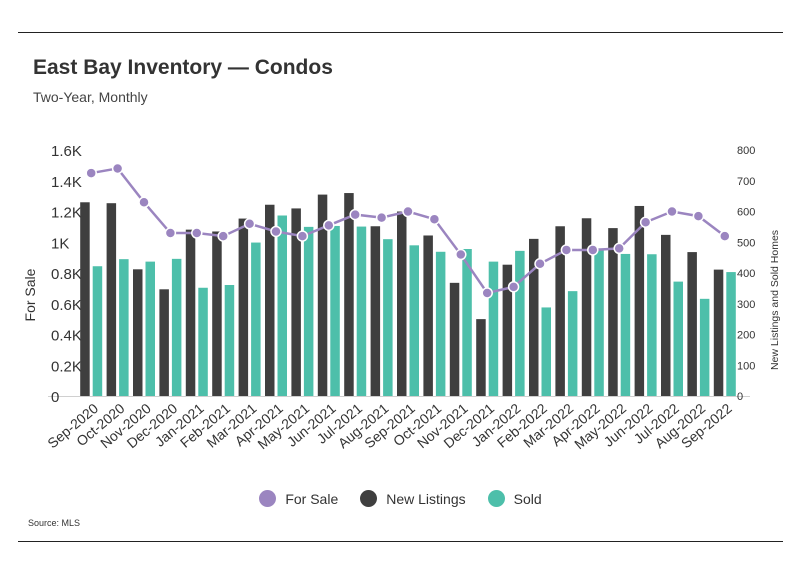 Image resolution: width=801 pixels, height=575 pixels. What do you see at coordinates (746, 336) in the screenshot?
I see `y2-tick-label: 200` at bounding box center [746, 336].